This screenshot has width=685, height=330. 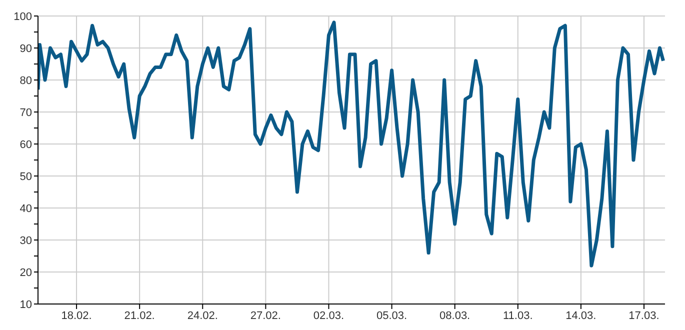 What do you see at coordinates (26, 208) in the screenshot?
I see `y-tick-label: 40` at bounding box center [26, 208].